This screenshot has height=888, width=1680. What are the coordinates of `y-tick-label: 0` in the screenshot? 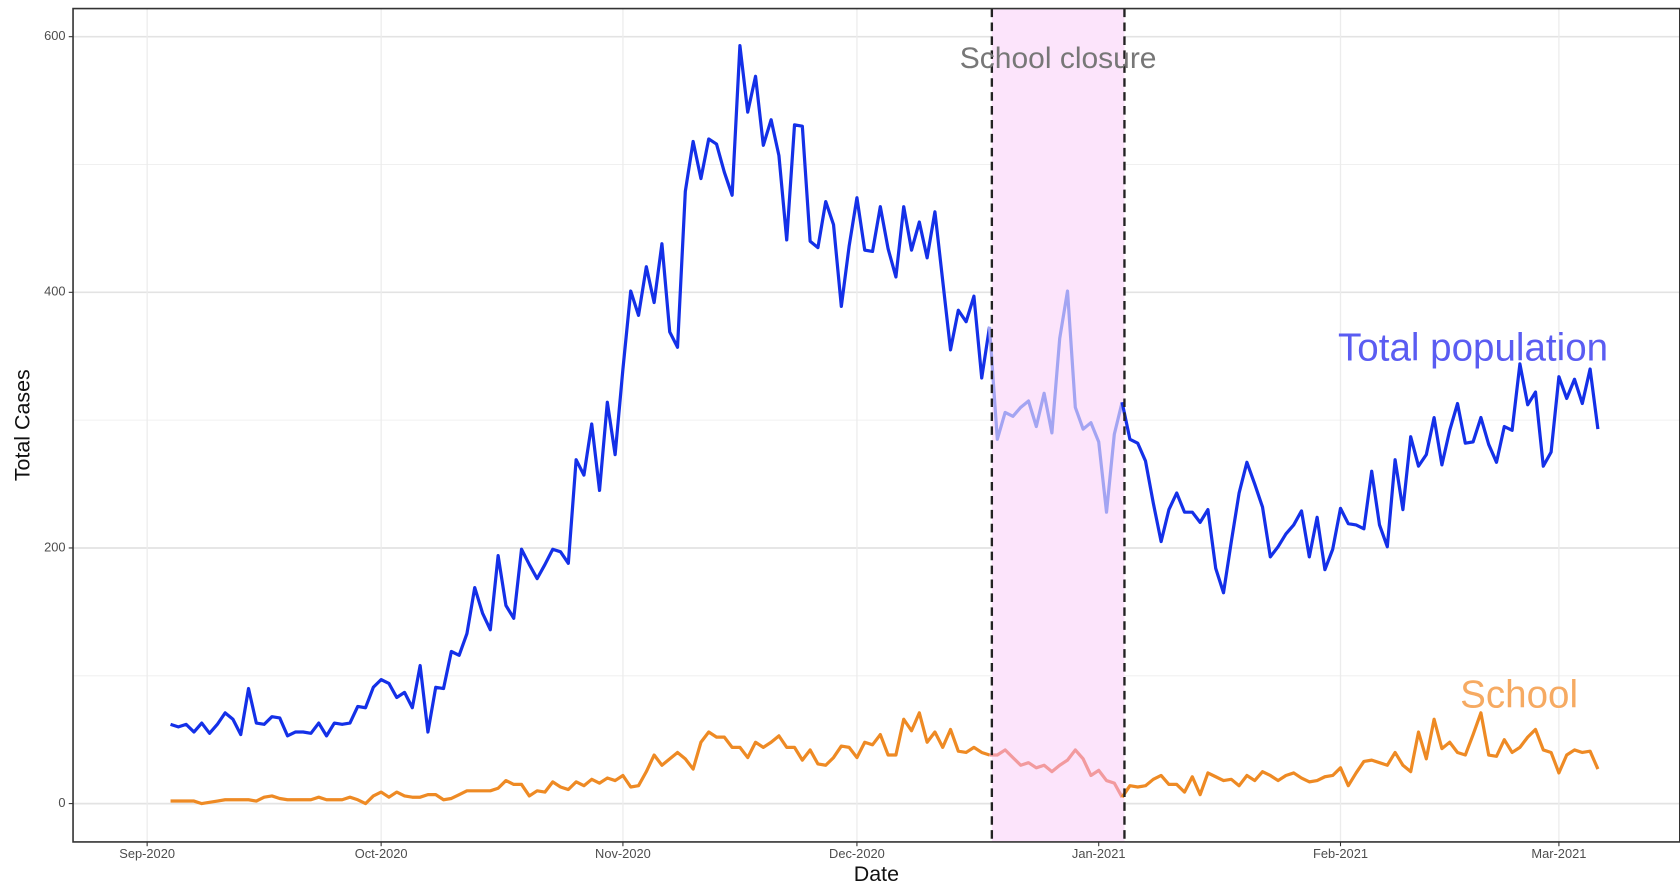 It's located at (61, 802).